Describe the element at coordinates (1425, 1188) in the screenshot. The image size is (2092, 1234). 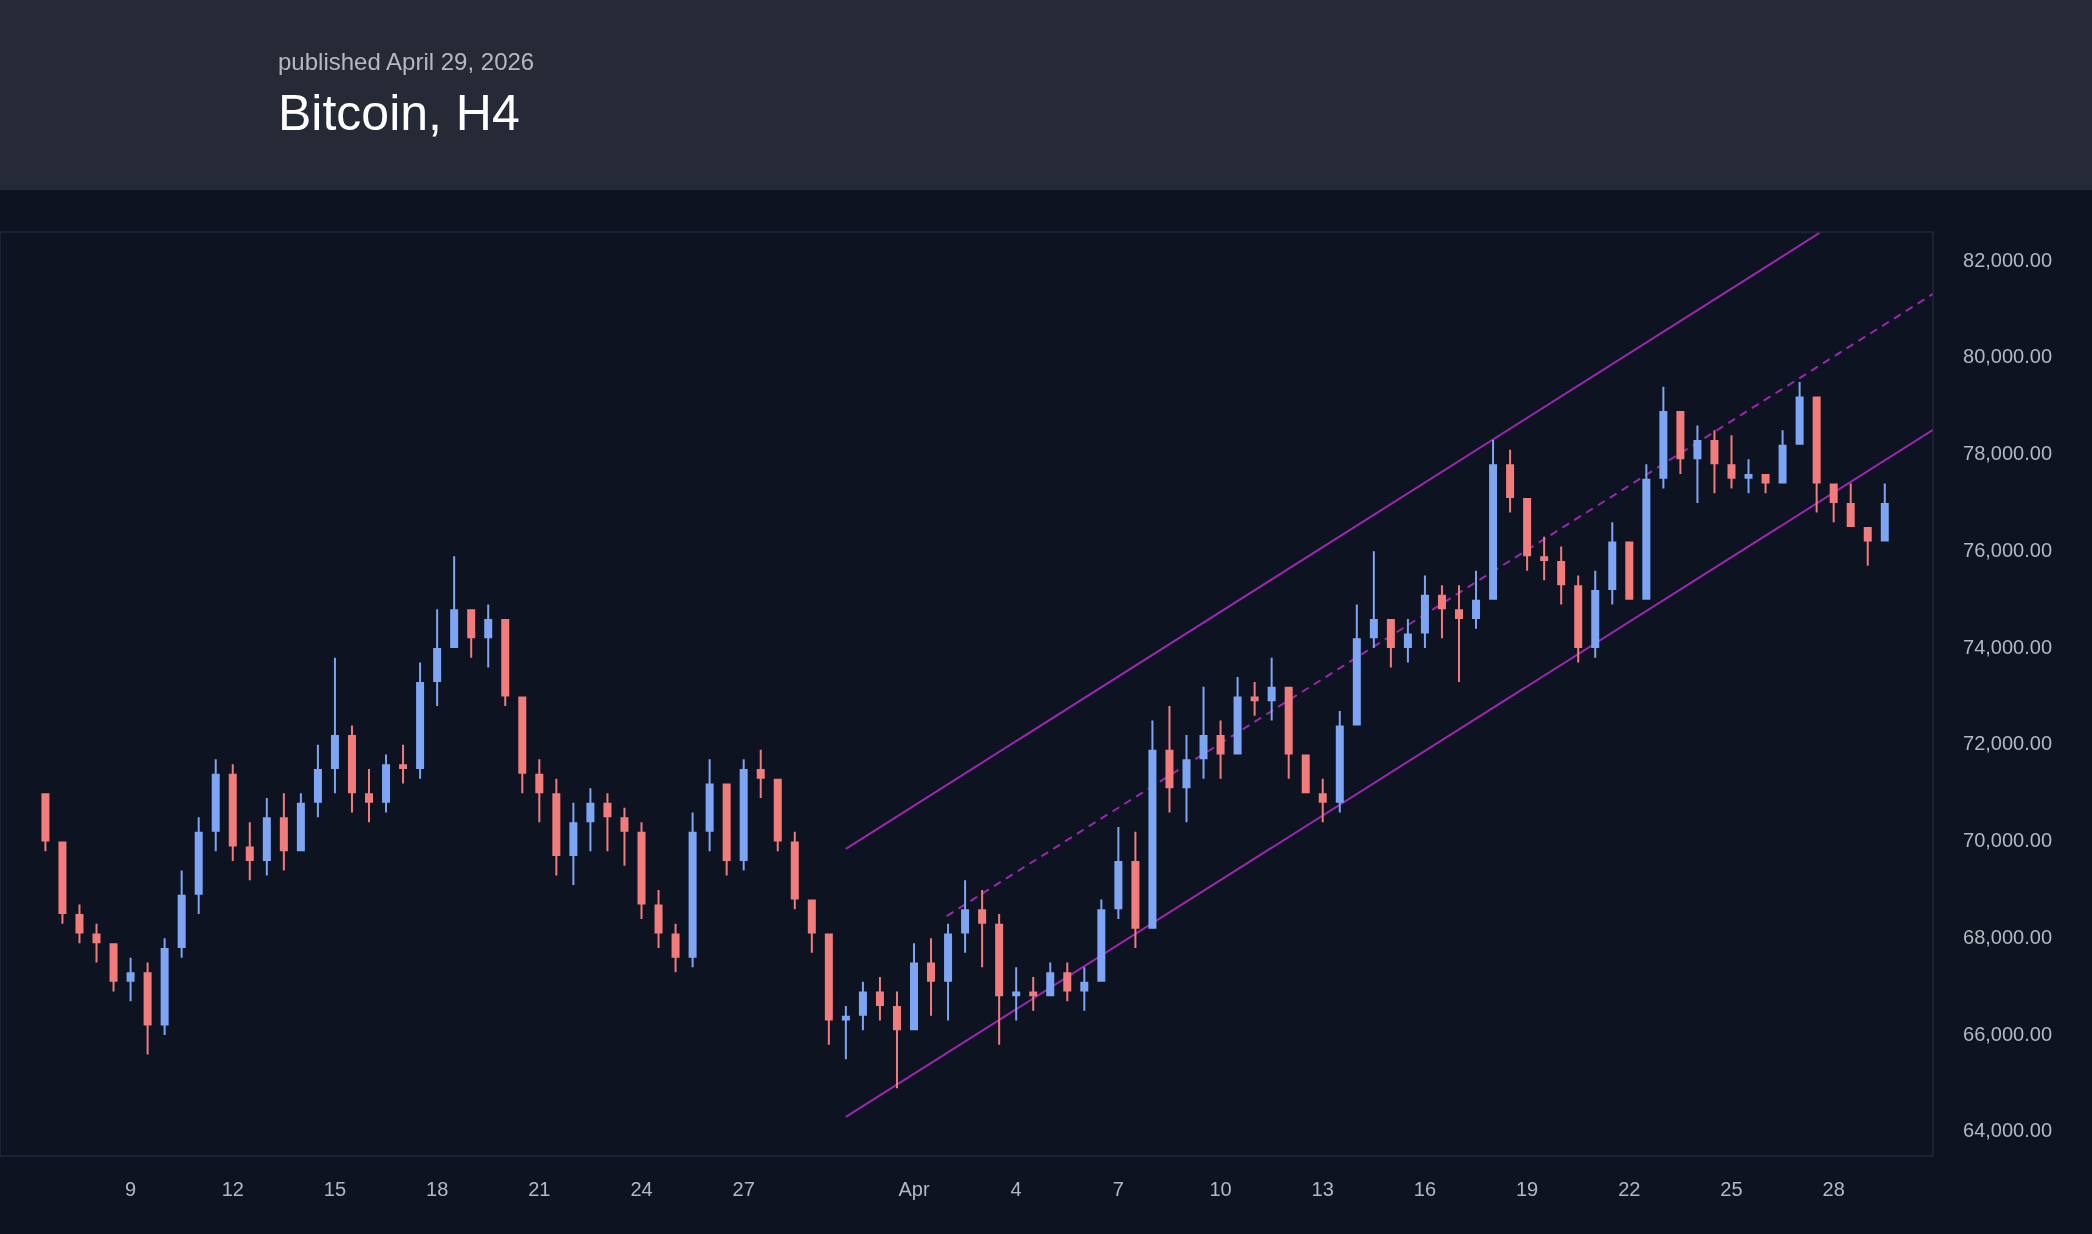
I see `x-tick-label: 16` at that location.